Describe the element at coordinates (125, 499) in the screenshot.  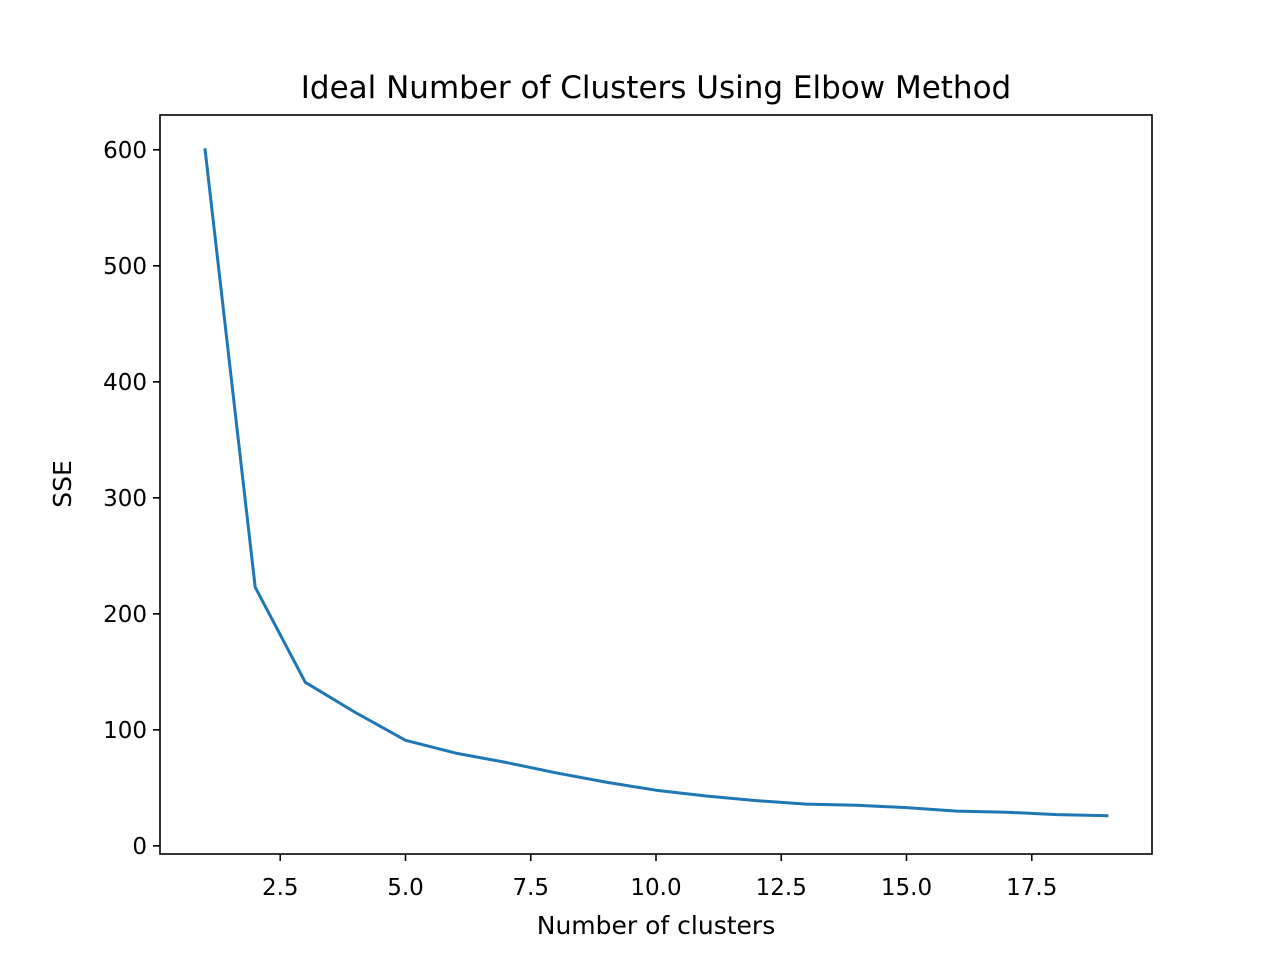
I see `y-tick-label: 300` at that location.